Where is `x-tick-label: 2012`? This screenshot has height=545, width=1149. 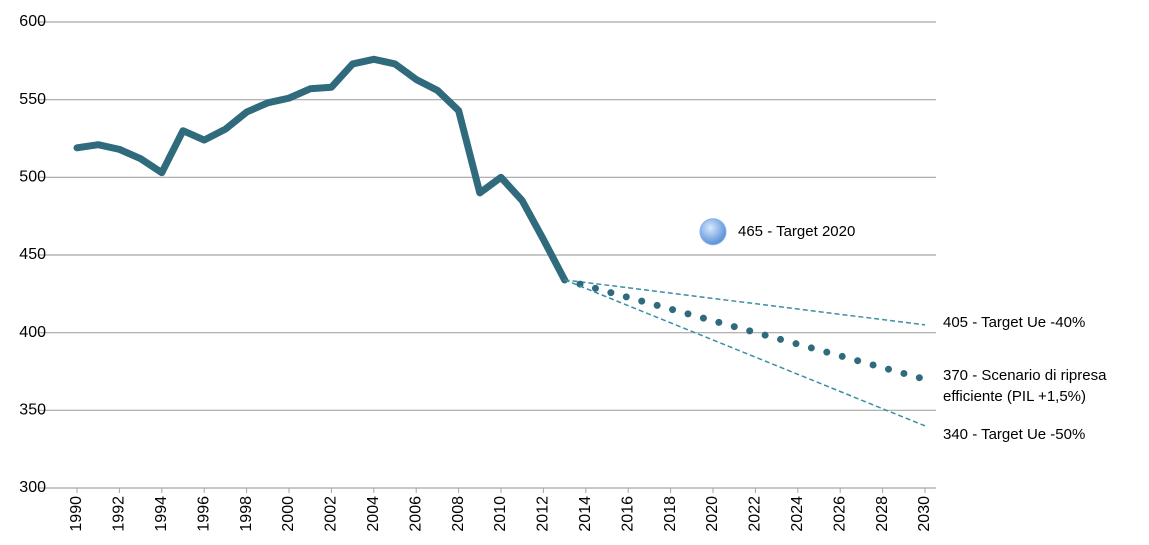
x-tick-label: 2012 is located at coordinates (543, 514).